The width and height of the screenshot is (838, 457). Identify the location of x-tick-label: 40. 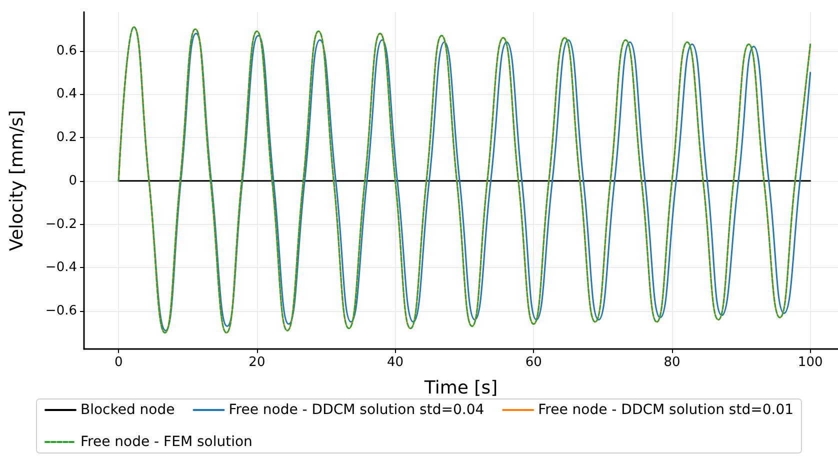
(395, 362).